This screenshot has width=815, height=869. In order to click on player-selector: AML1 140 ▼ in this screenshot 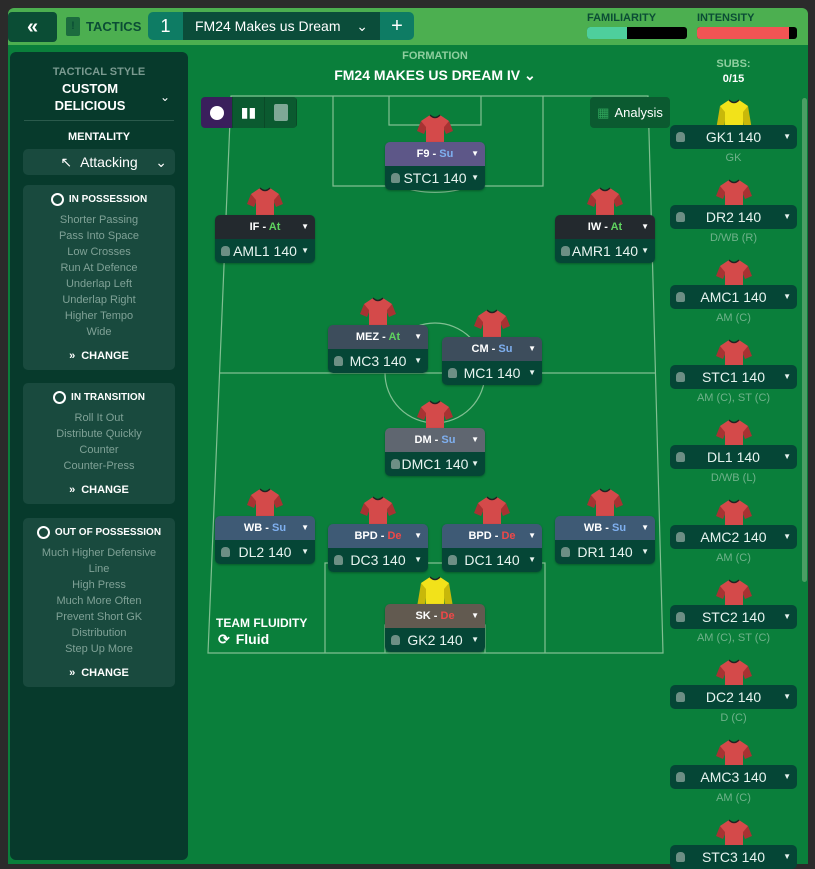, I will do `click(265, 251)`.